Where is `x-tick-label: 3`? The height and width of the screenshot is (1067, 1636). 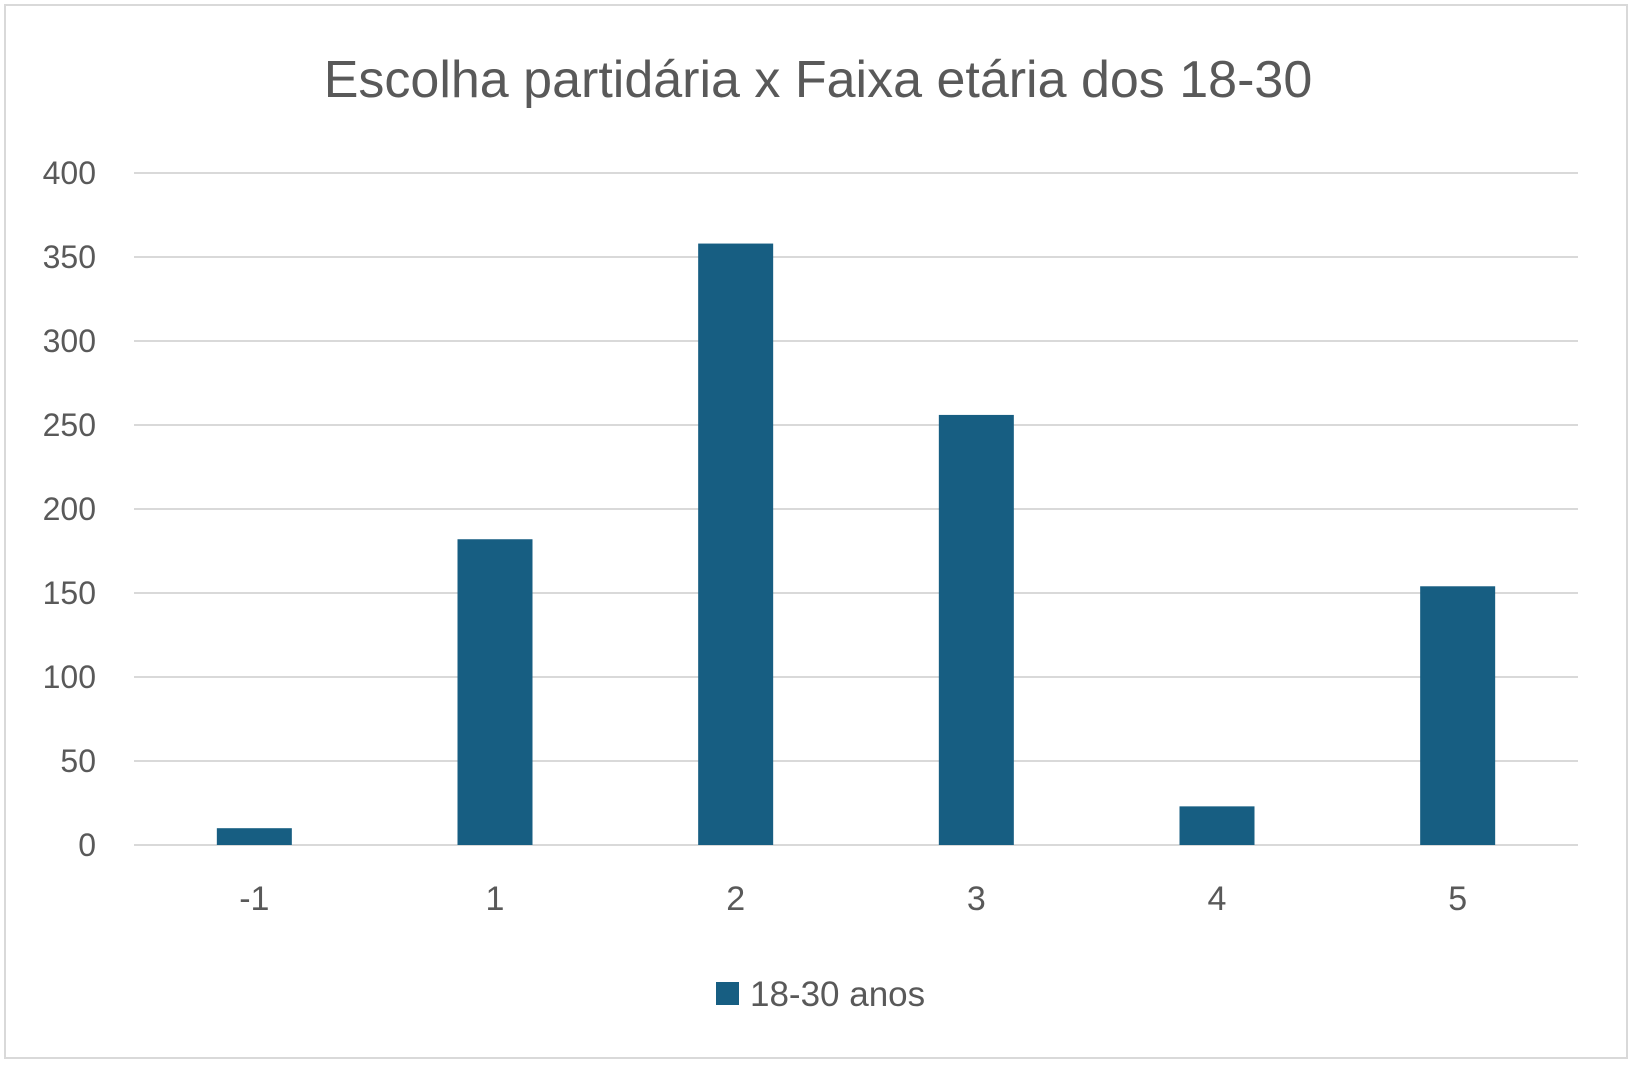 x-tick-label: 3 is located at coordinates (976, 899).